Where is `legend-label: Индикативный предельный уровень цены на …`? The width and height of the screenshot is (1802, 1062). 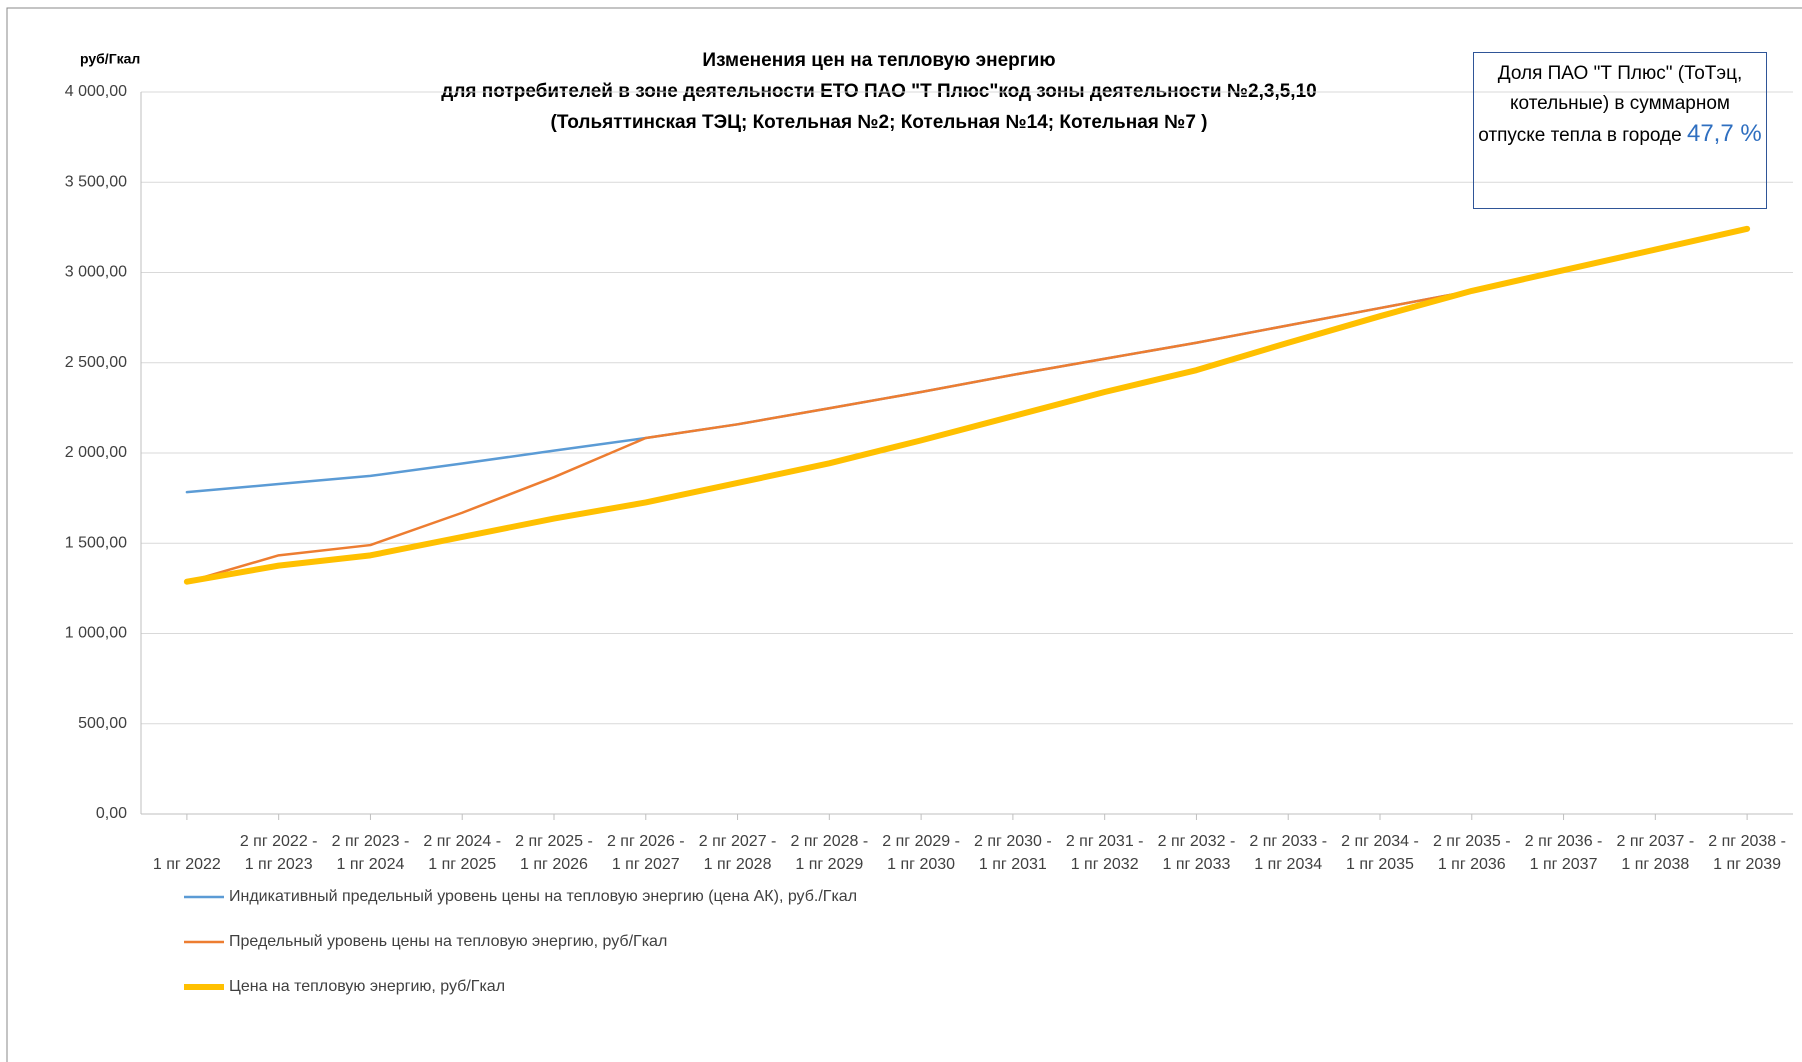
legend-label: Индикативный предельный уровень цены на … is located at coordinates (543, 896).